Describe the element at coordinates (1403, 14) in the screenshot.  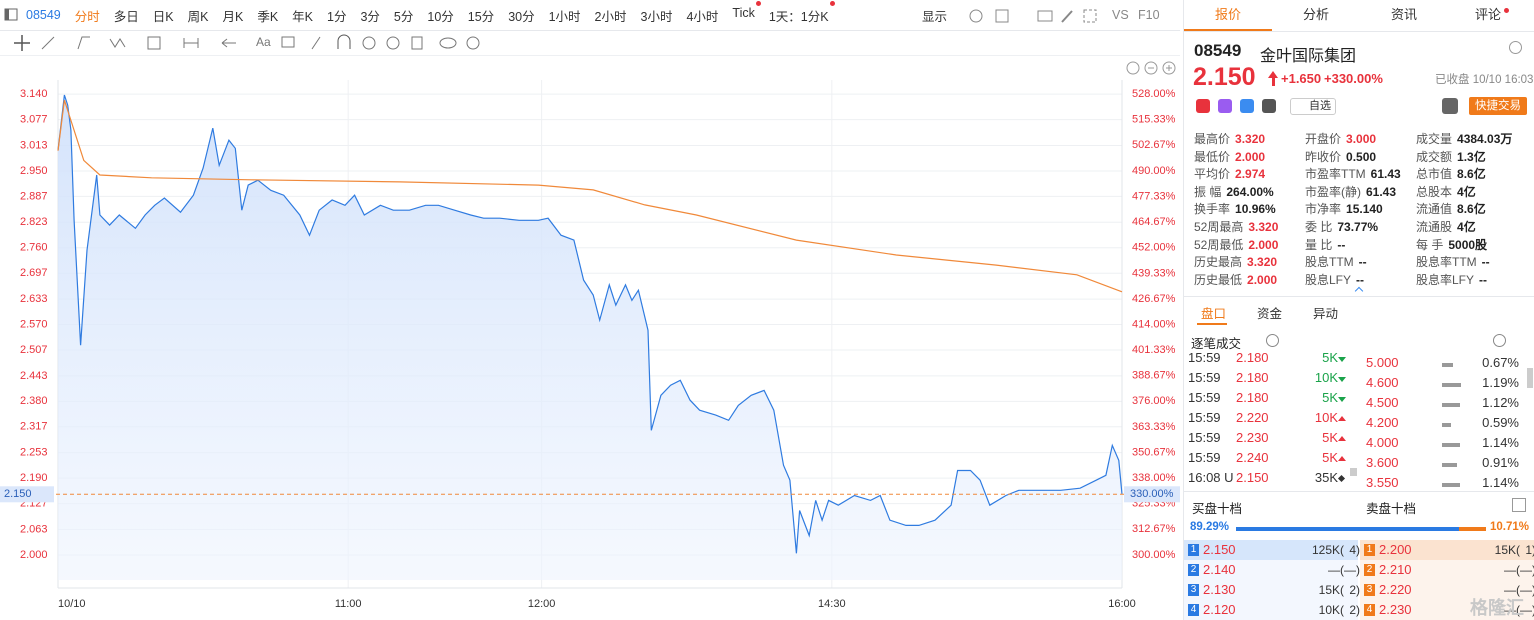
I see `panel-tab: 资讯` at that location.